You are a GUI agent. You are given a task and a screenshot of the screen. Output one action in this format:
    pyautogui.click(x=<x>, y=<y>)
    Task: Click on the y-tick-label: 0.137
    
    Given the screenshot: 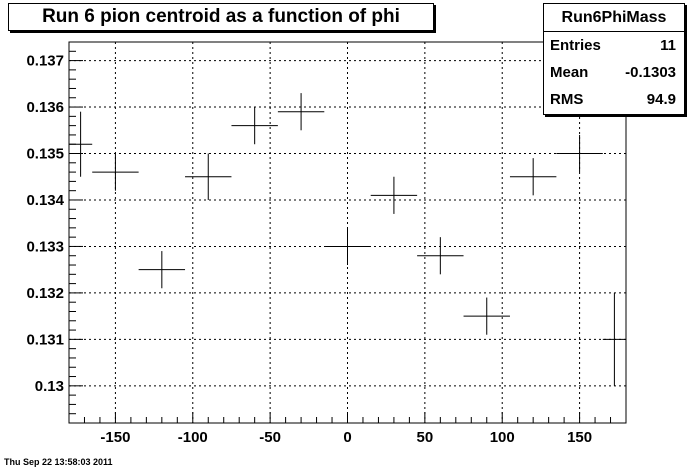 What is the action you would take?
    pyautogui.click(x=45, y=61)
    